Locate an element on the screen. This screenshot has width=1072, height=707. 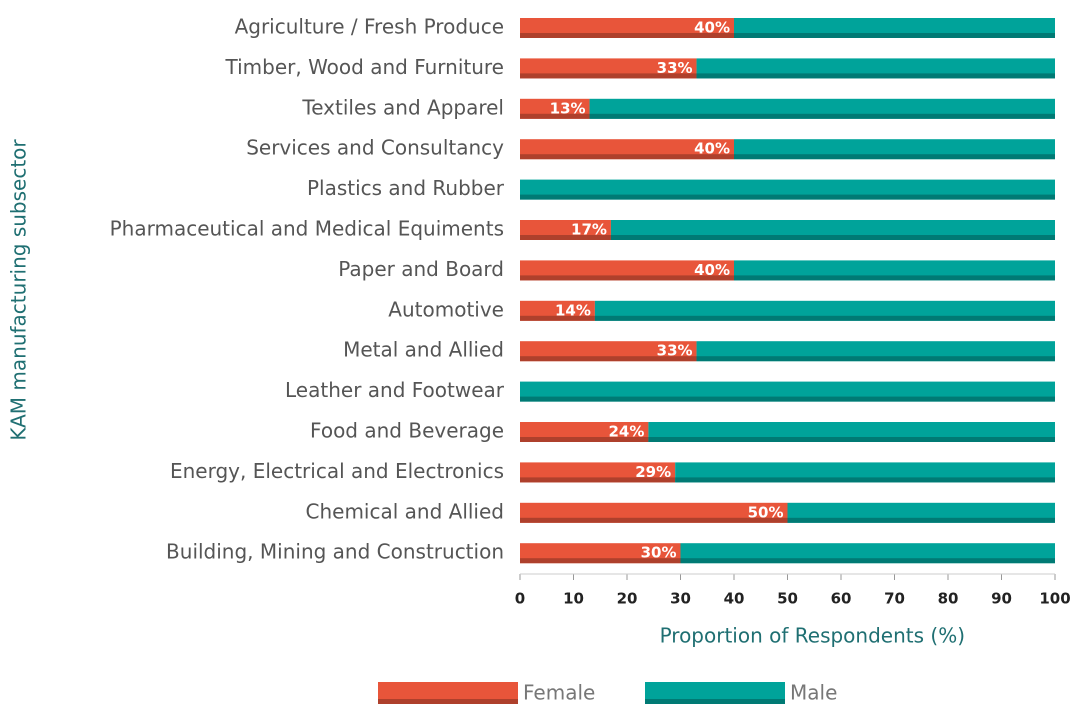
y-tick-label: Pharmaceutical and Medical Equiments is located at coordinates (307, 229).